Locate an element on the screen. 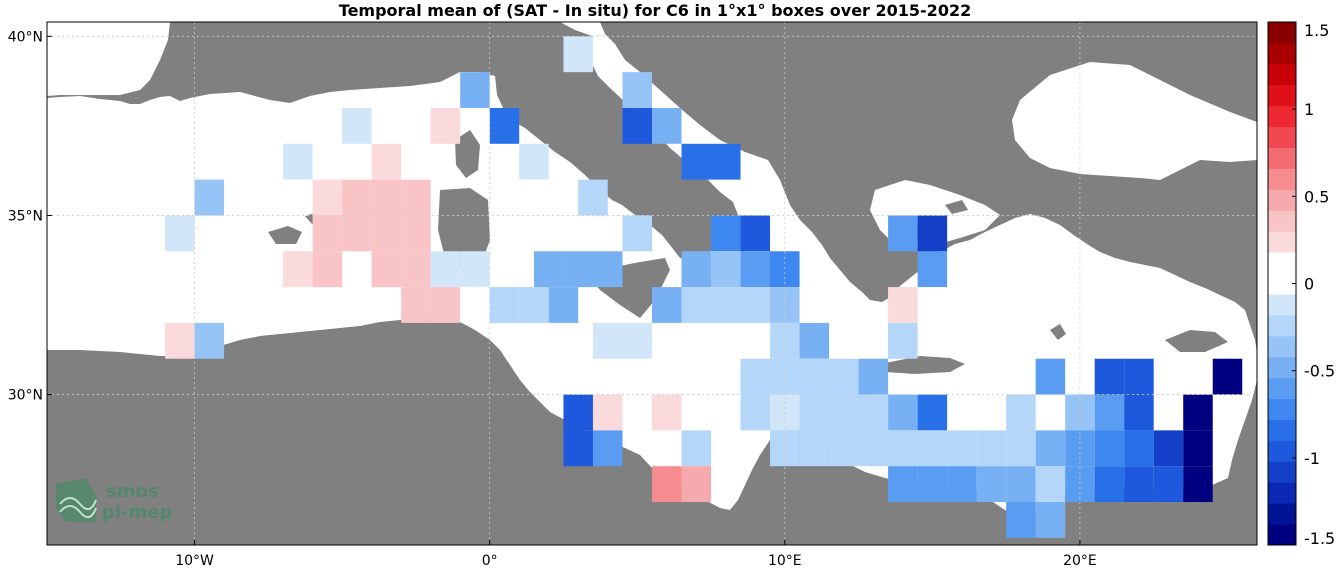  lon-tick-label: 0° is located at coordinates (490, 560).